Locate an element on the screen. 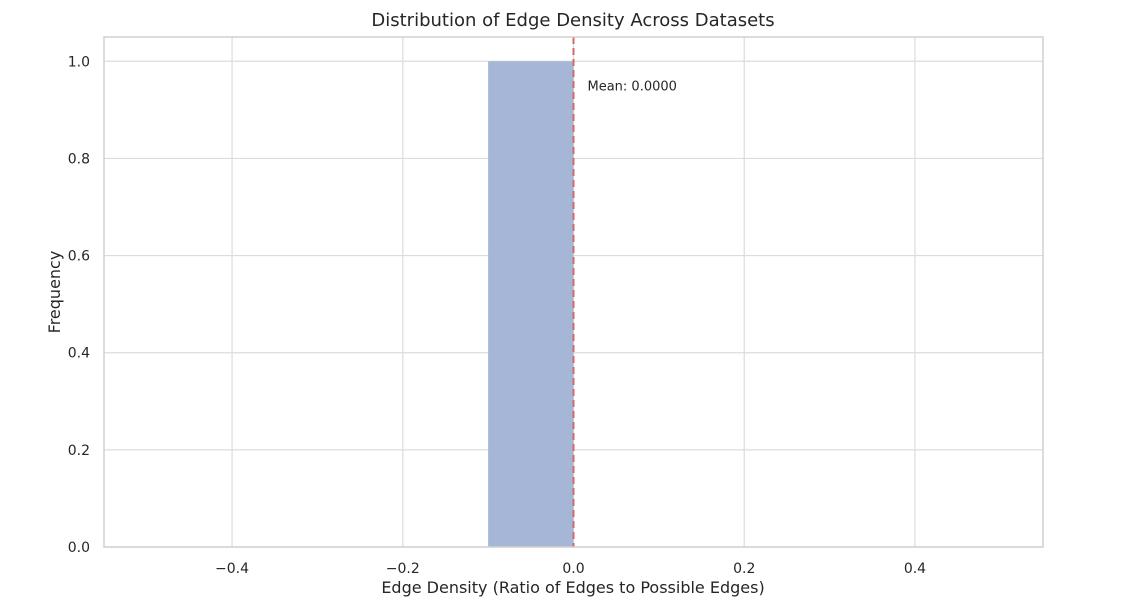 The image size is (1147, 616). y-tick-labels: 0.0 0.2 0.4 0.6 0.8 1.0 is located at coordinates (79, 305).